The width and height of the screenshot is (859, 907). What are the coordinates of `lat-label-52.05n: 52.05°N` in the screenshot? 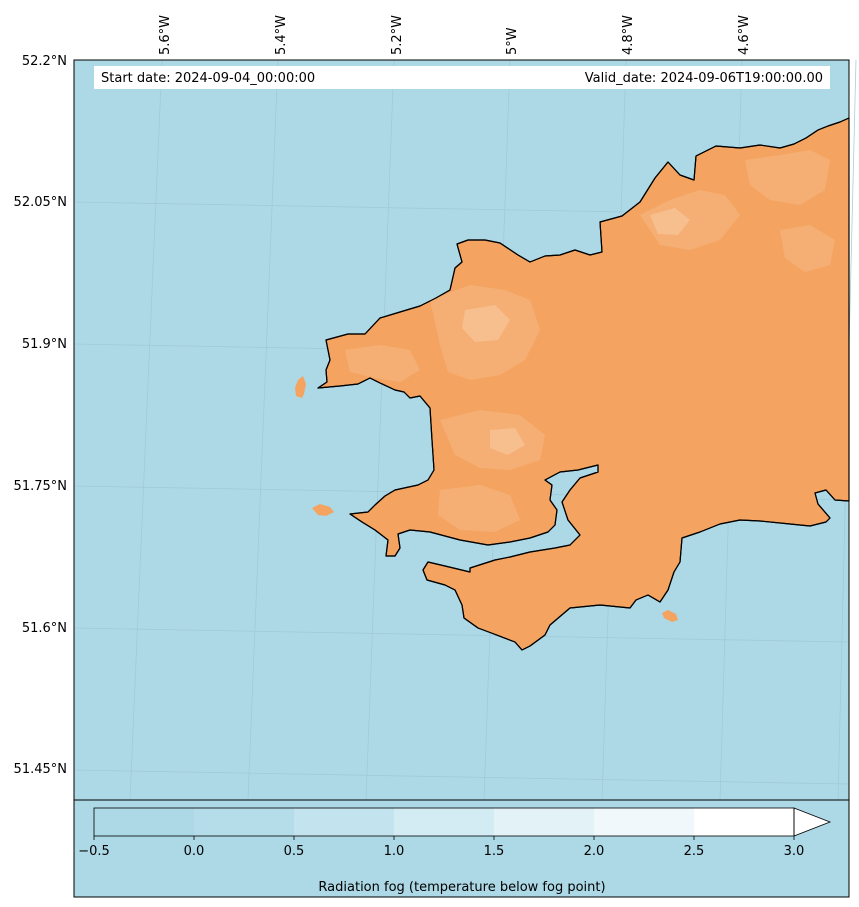 It's located at (40, 202).